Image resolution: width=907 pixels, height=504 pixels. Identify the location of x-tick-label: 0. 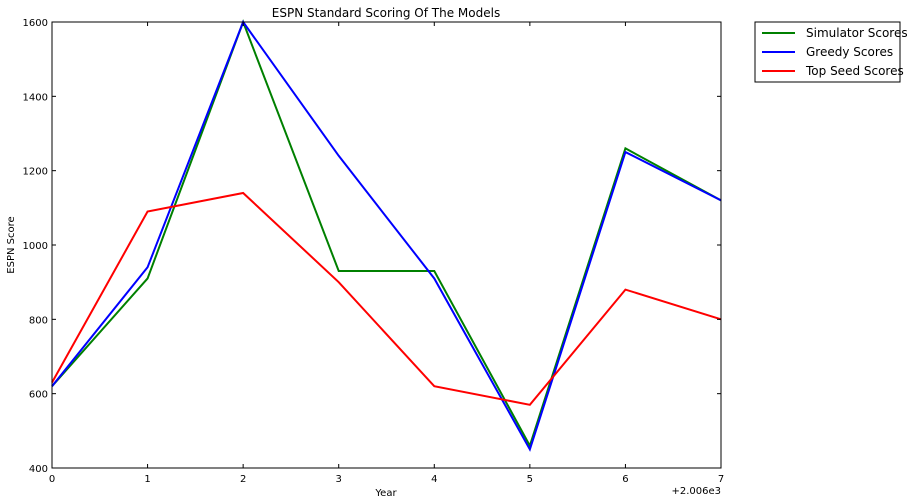
(52, 479).